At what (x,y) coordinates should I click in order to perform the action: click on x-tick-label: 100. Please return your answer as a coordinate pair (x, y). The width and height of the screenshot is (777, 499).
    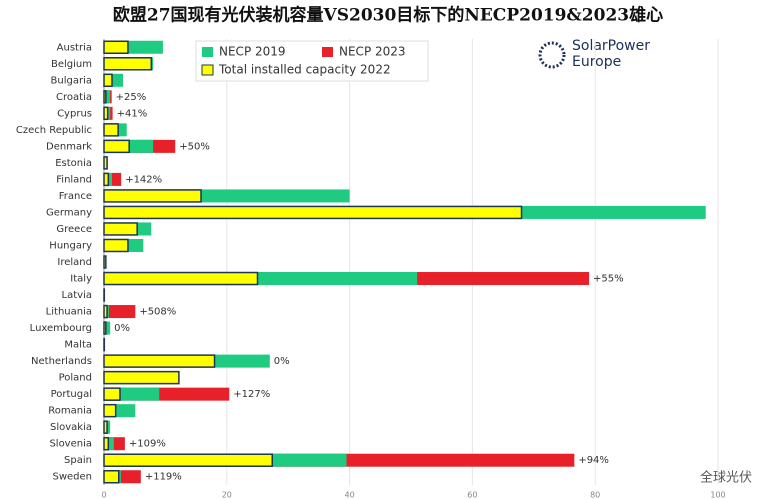
    Looking at the image, I should click on (717, 495).